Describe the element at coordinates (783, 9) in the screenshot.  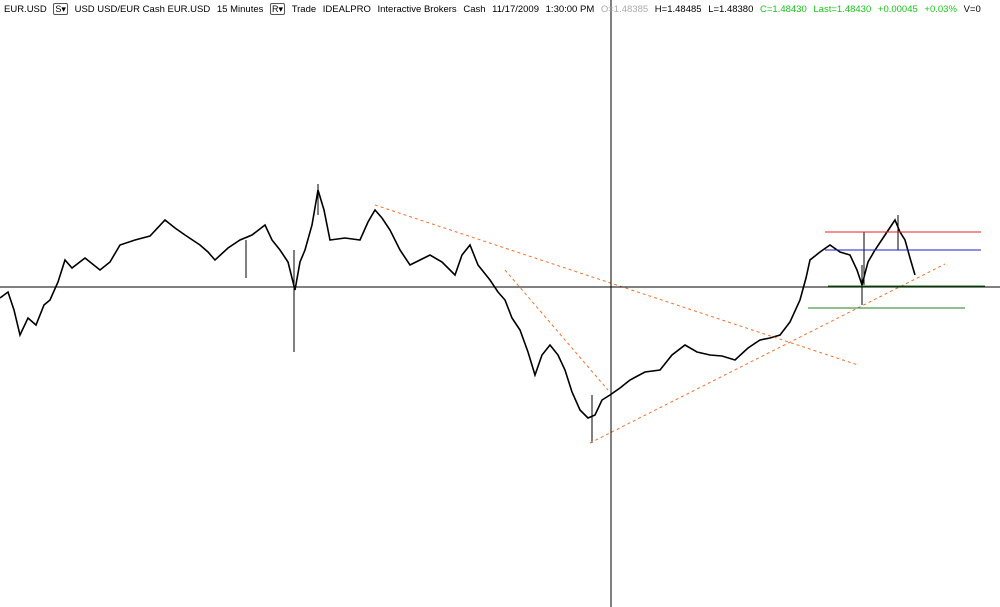
I see `close: C=1.48430` at that location.